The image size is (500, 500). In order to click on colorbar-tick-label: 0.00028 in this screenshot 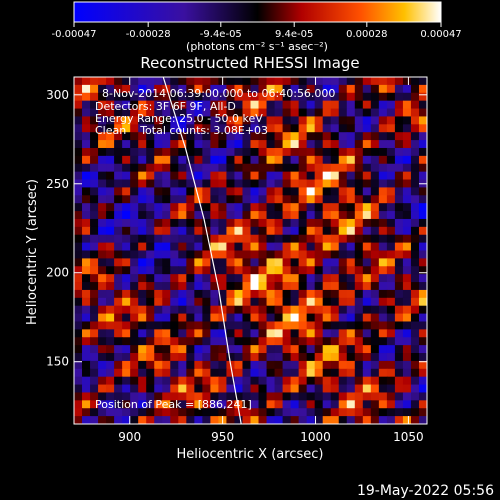, I will do `click(366, 34)`.